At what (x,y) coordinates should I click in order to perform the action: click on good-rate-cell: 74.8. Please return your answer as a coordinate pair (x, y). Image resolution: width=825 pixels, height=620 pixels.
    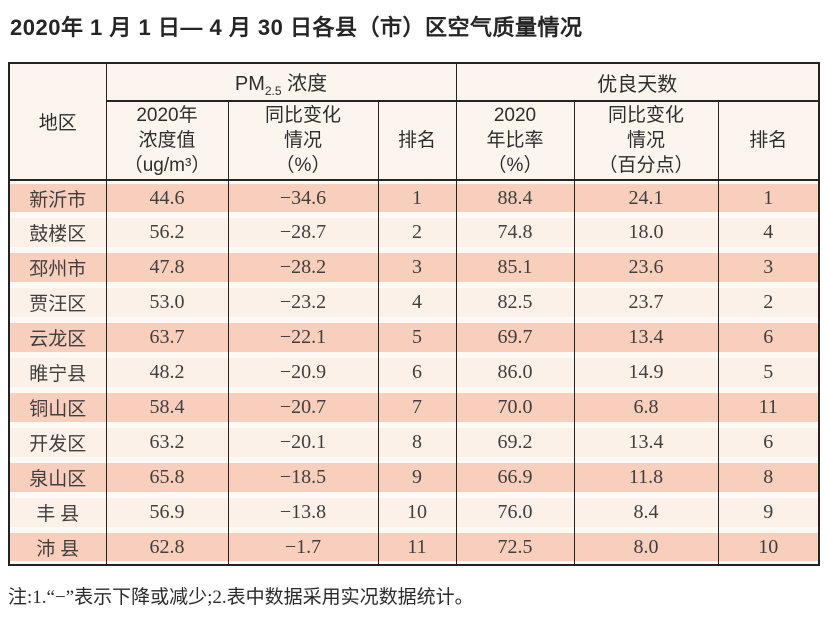
    Looking at the image, I should click on (515, 233).